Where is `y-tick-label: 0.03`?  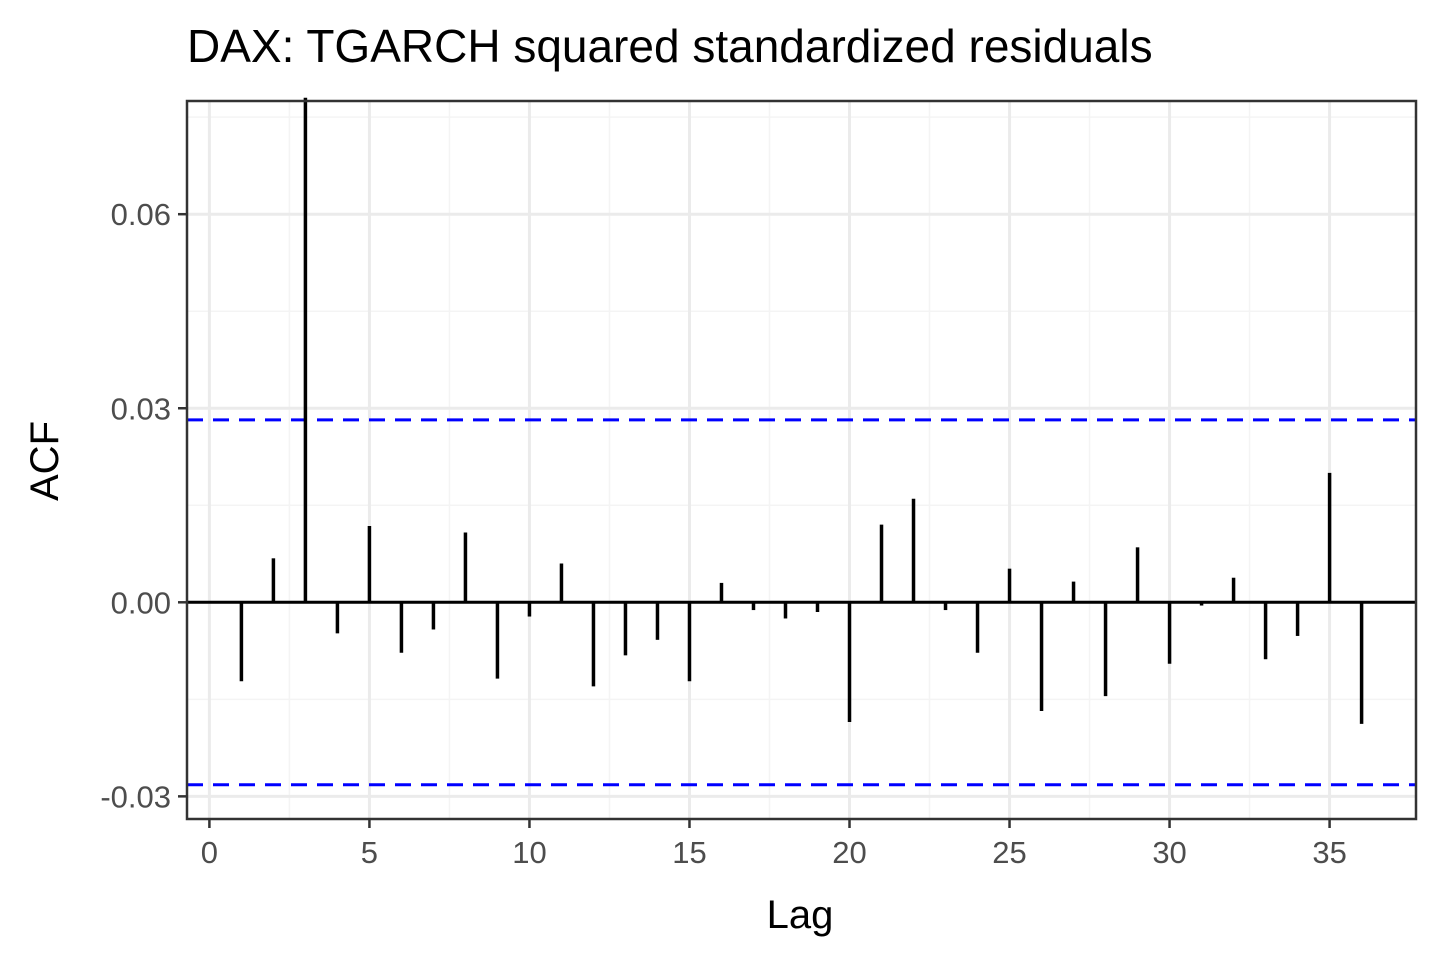 y-tick-label: 0.03 is located at coordinates (141, 408).